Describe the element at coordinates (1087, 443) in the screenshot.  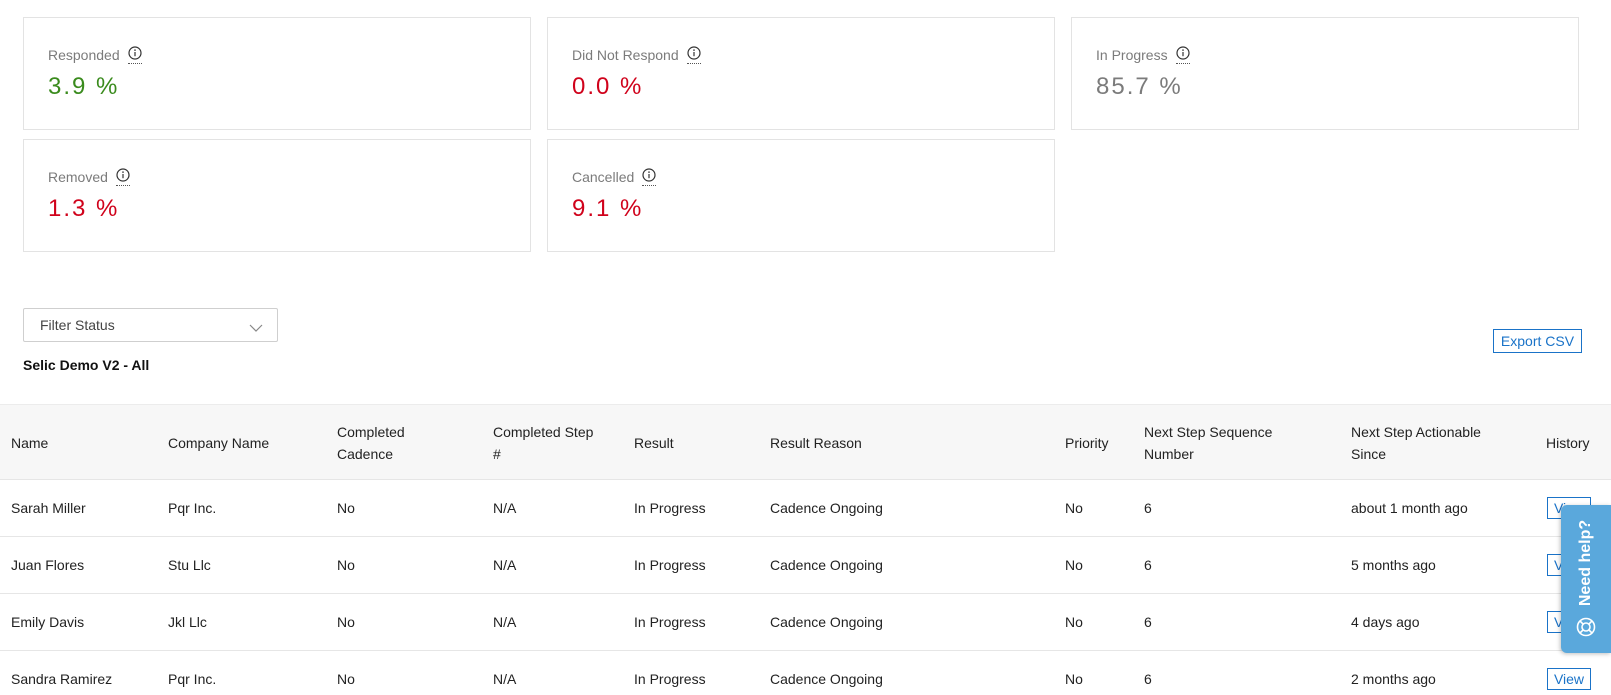
I see `column-header-priority: Priority` at that location.